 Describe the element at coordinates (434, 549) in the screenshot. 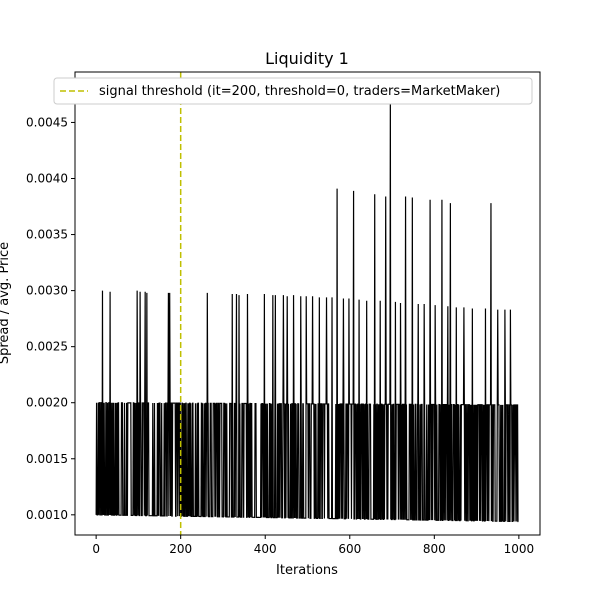

I see `x-tick-label: 800` at that location.